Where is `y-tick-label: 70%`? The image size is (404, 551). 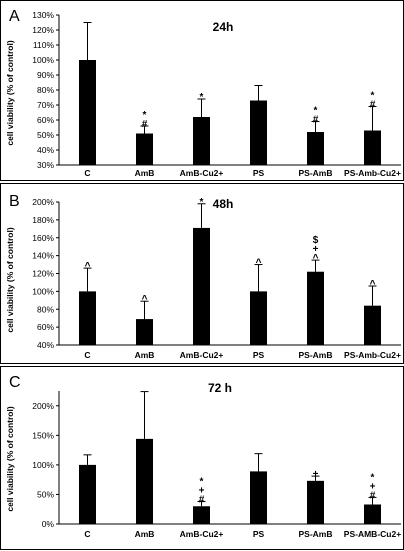 y-tick-label: 70% is located at coordinates (45, 105).